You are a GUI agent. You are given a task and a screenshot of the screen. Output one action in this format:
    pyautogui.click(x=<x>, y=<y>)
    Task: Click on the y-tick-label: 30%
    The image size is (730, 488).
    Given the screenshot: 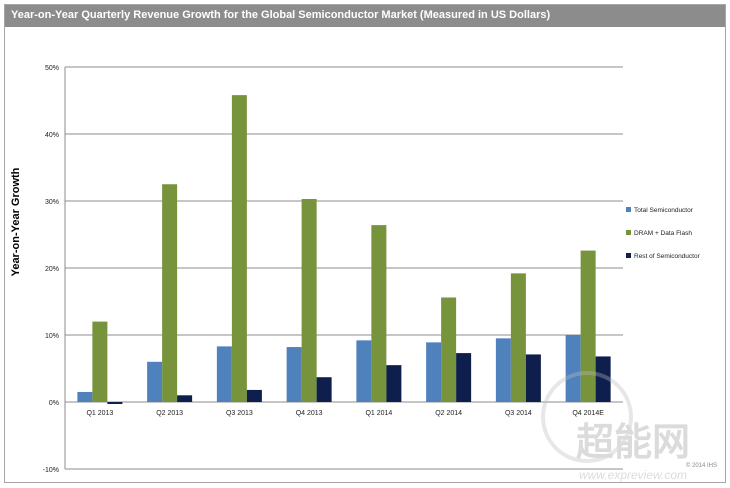 What is the action you would take?
    pyautogui.click(x=52, y=202)
    